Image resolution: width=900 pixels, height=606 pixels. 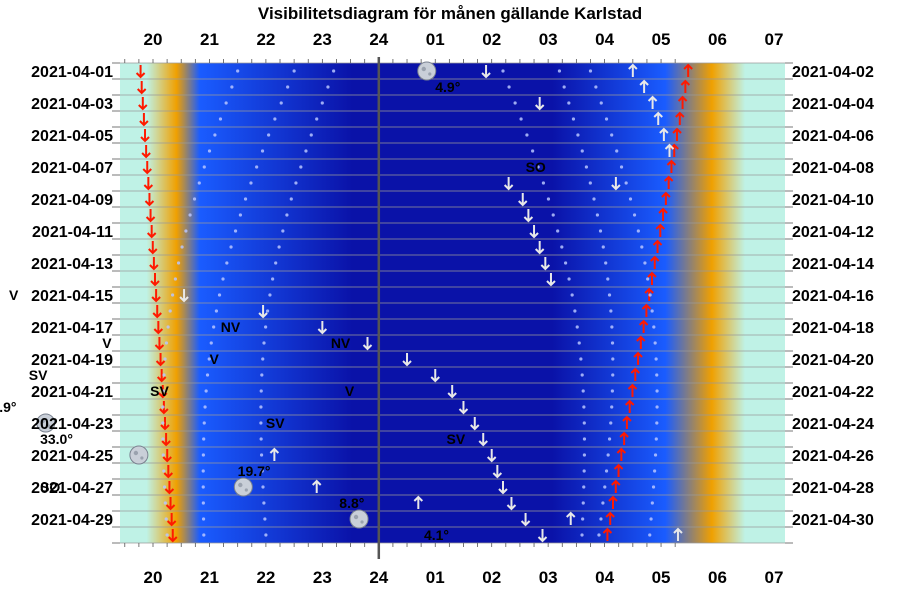 I want to click on annotation-label: 4.1°, so click(x=436, y=535).